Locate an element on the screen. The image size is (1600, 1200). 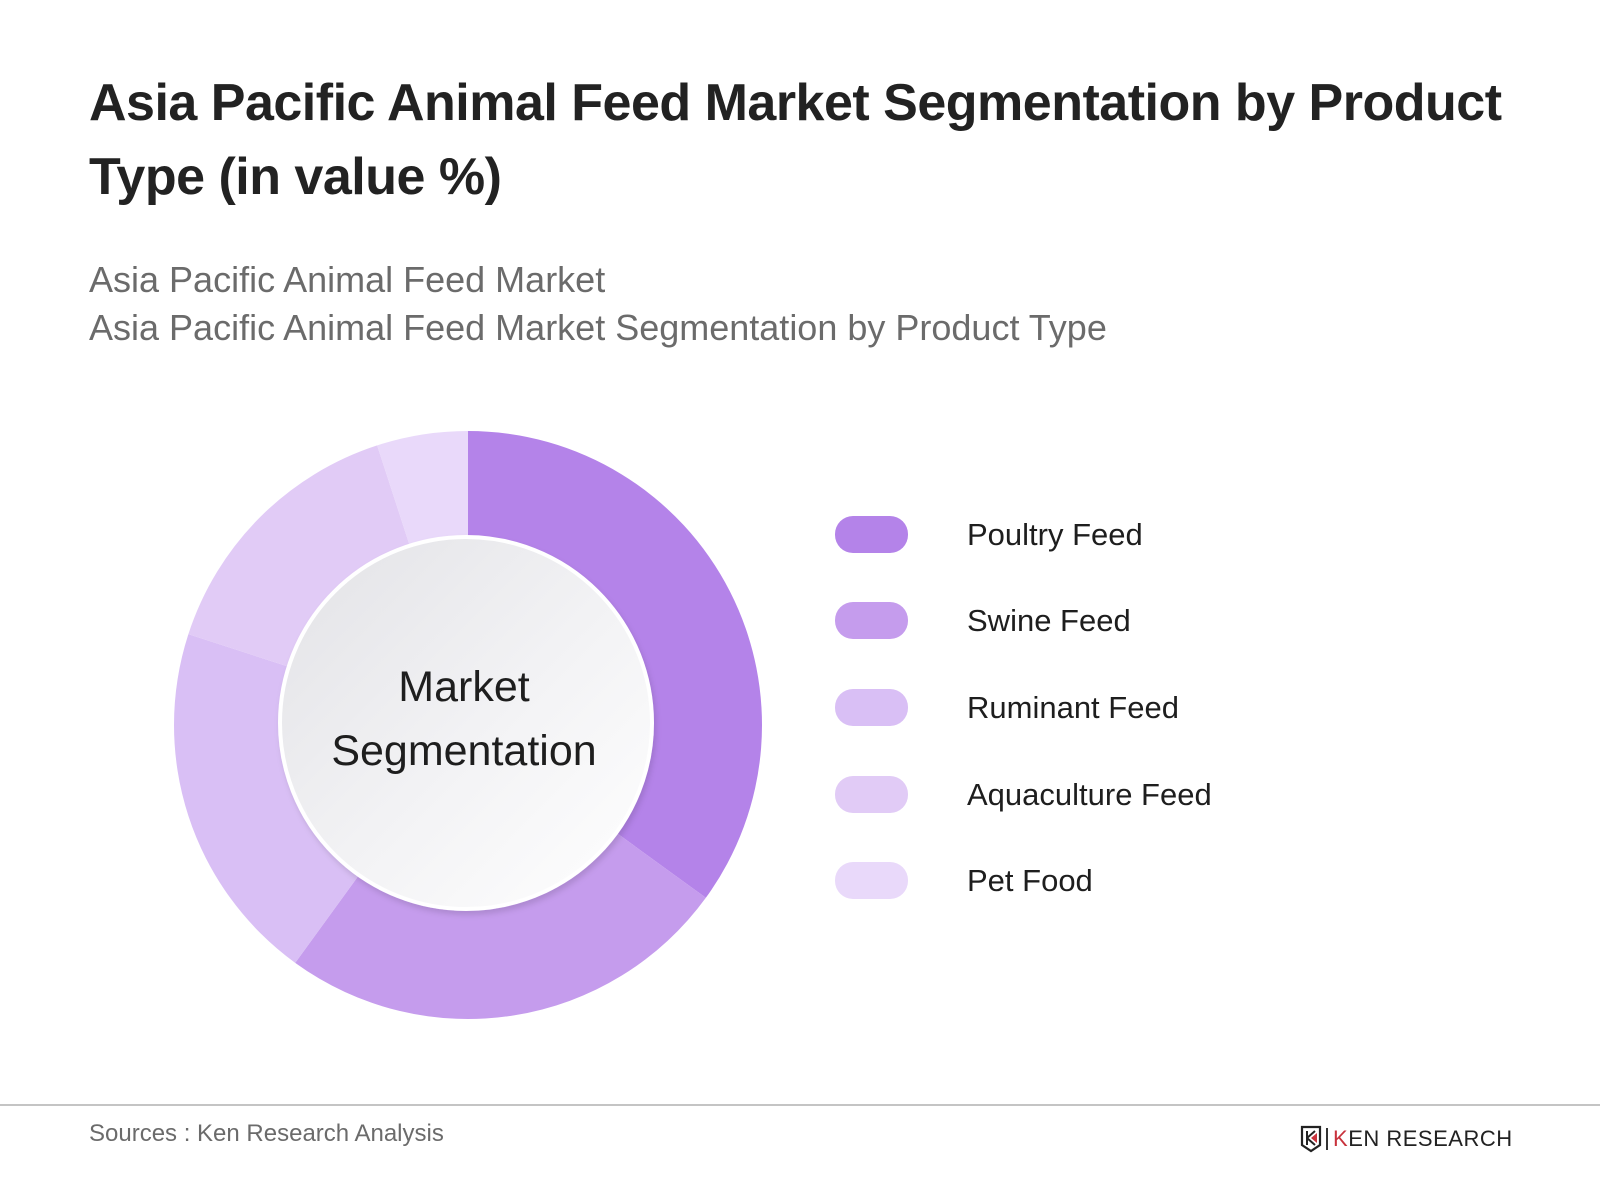
logo-separator is located at coordinates (1327, 1139).